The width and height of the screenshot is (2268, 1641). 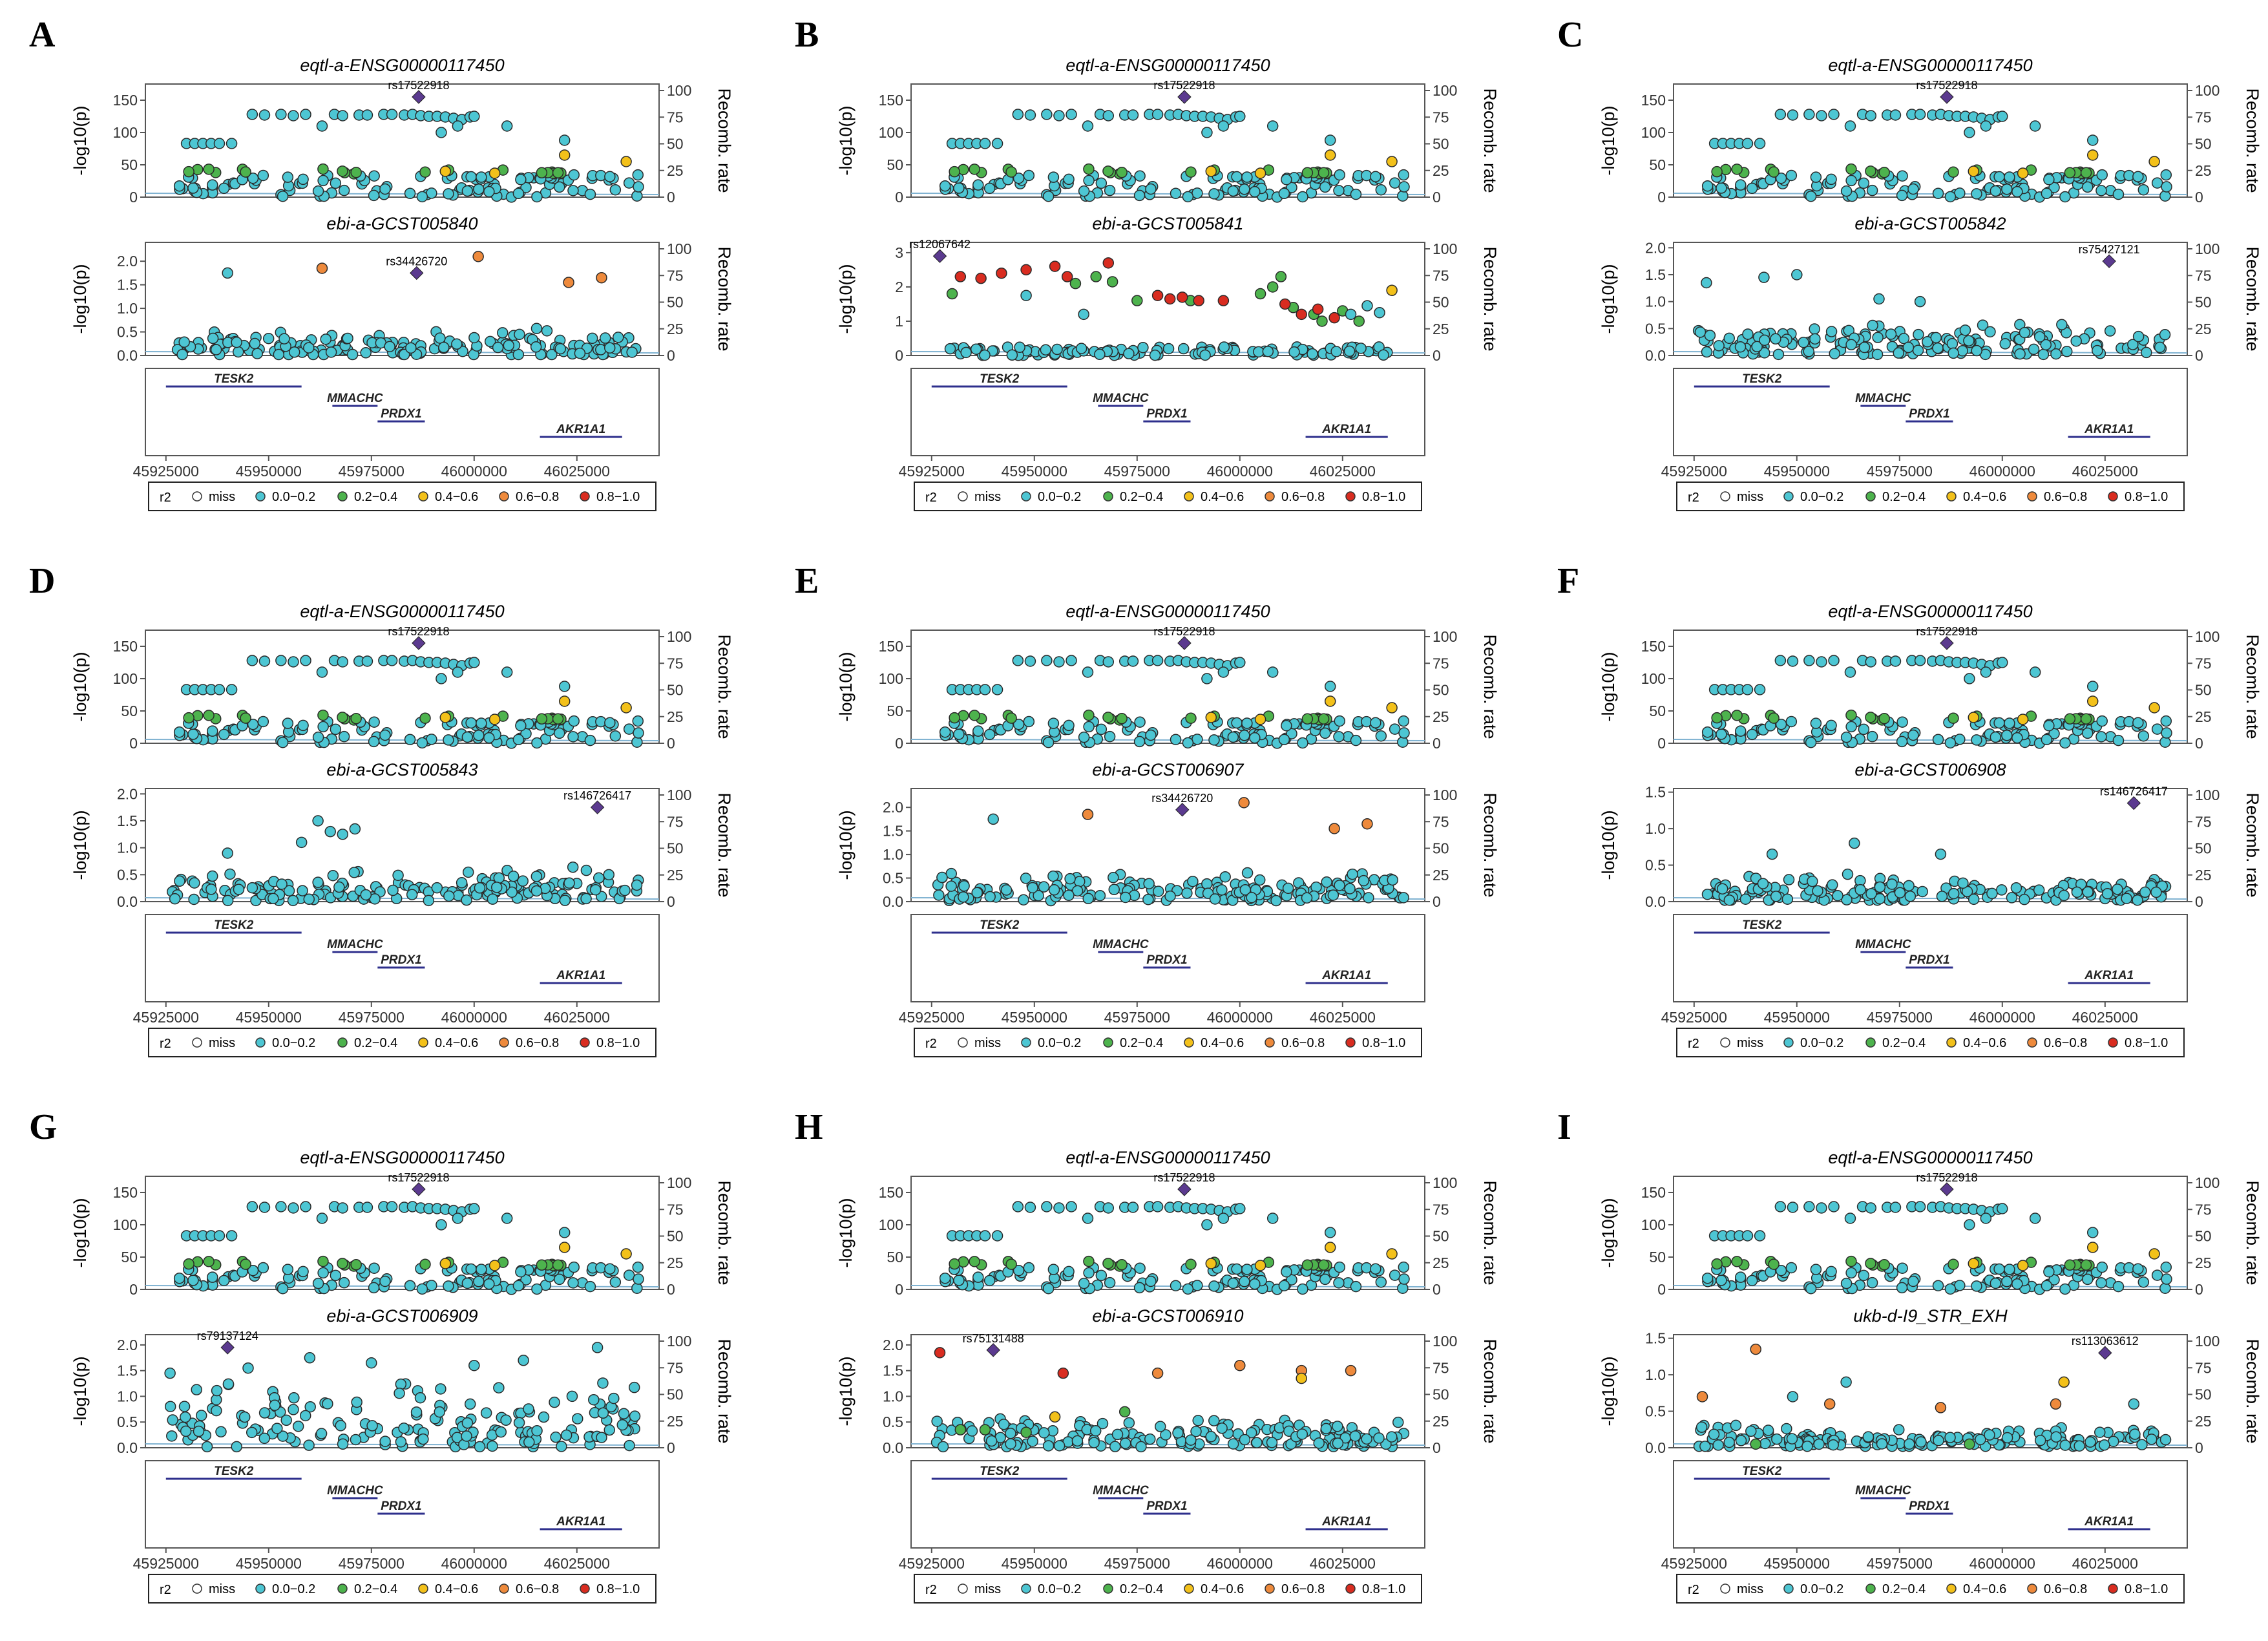 What do you see at coordinates (419, 1189) in the screenshot?
I see `top-lead-marker` at bounding box center [419, 1189].